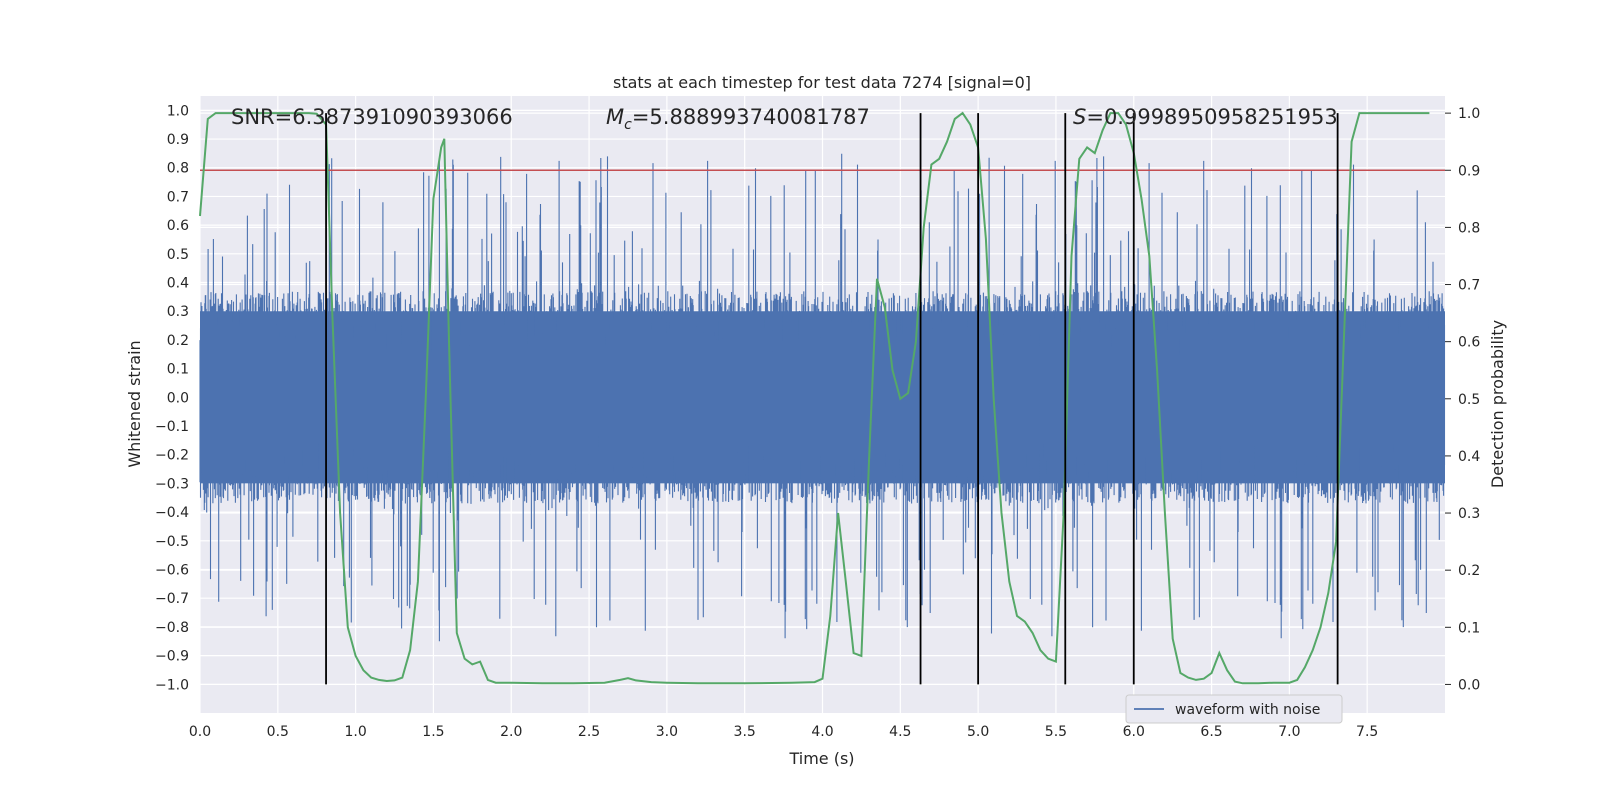  What do you see at coordinates (1469, 685) in the screenshot?
I see `y-right-tick-label: 0.0` at bounding box center [1469, 685].